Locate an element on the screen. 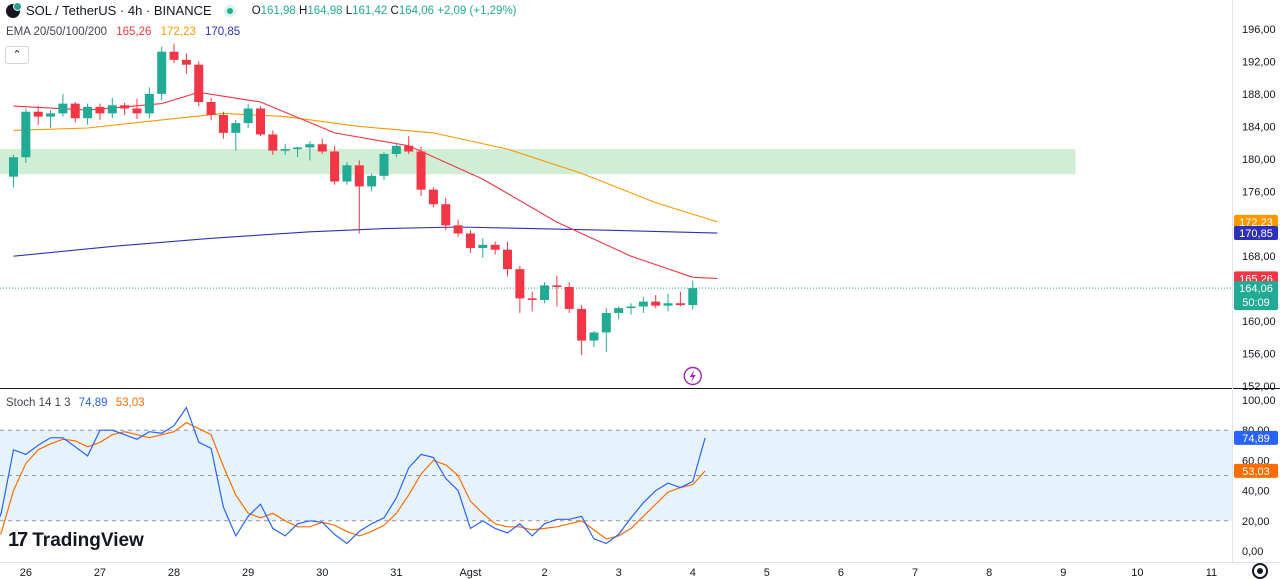  time-tick-label: 27 is located at coordinates (100, 573).